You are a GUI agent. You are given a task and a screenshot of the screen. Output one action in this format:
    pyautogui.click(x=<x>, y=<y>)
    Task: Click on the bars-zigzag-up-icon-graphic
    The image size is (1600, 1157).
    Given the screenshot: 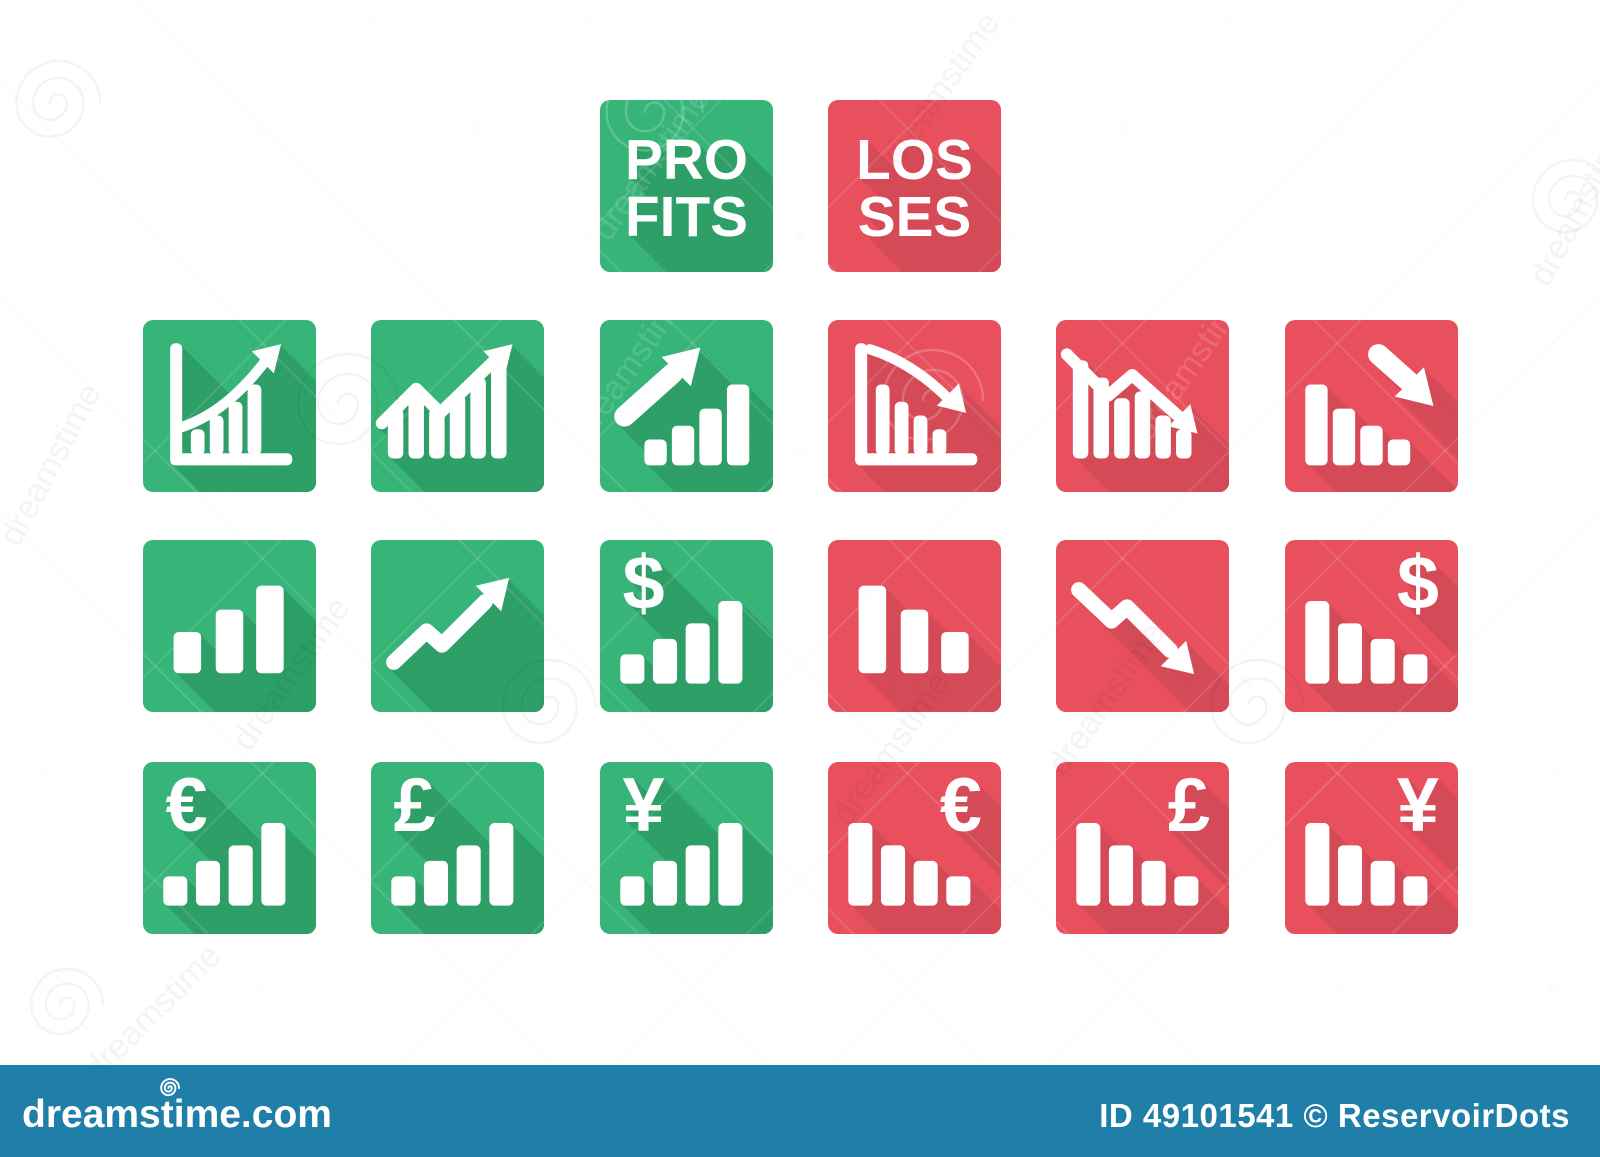 What is the action you would take?
    pyautogui.click(x=457, y=406)
    